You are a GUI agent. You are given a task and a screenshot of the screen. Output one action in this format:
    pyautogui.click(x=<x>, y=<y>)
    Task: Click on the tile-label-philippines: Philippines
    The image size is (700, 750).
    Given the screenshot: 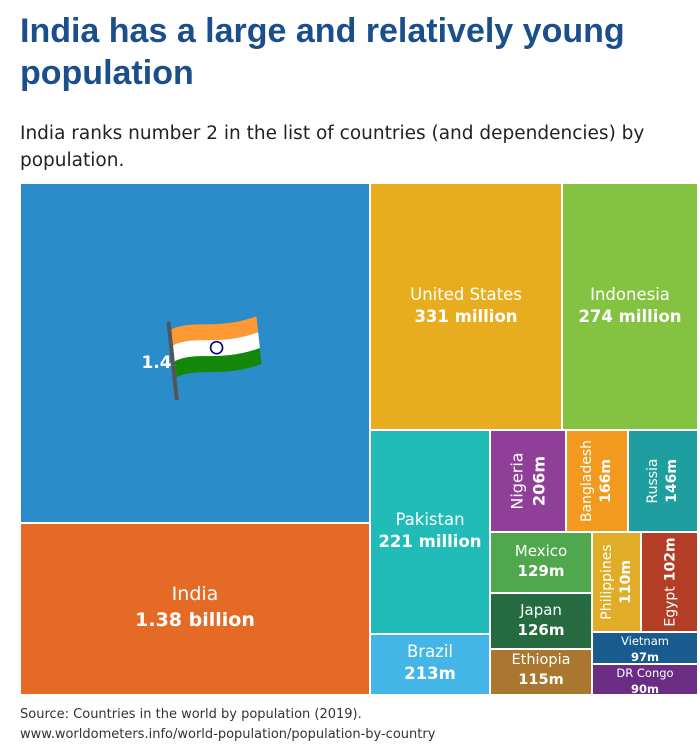 What is the action you would take?
    pyautogui.click(x=606, y=582)
    